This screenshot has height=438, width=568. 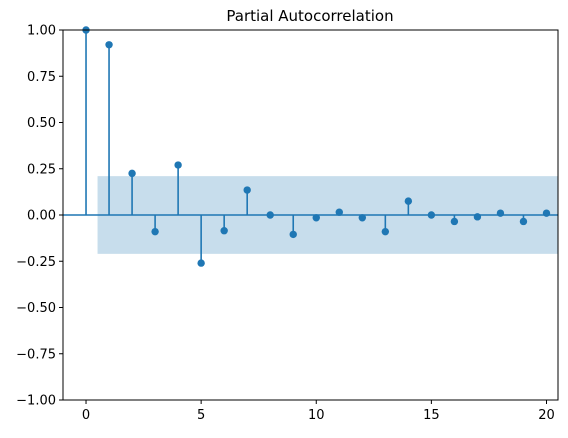 I want to click on y-tick-label: −0.25, so click(x=36, y=262).